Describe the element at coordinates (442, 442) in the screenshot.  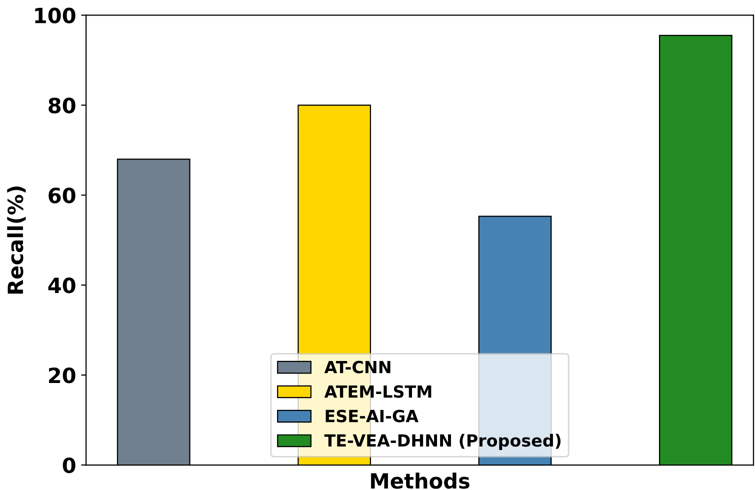
I see `legend-label: TE-VEA-DHNN (Proposed)` at that location.